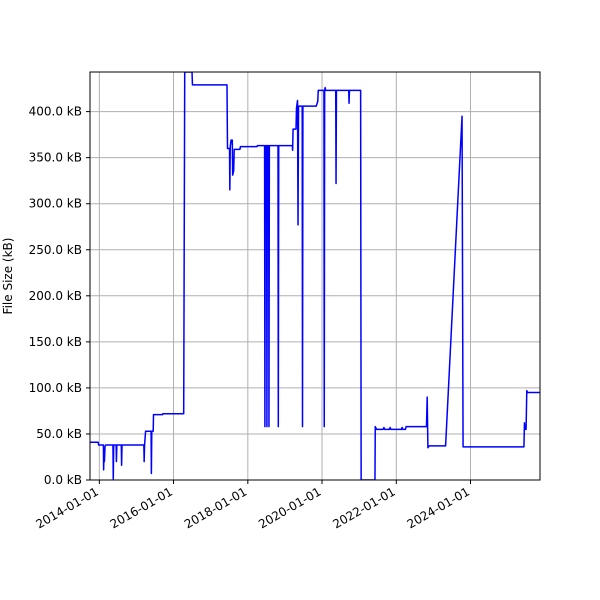  Describe the element at coordinates (55, 112) in the screenshot. I see `y-tick-label: 400.0 kB` at that location.